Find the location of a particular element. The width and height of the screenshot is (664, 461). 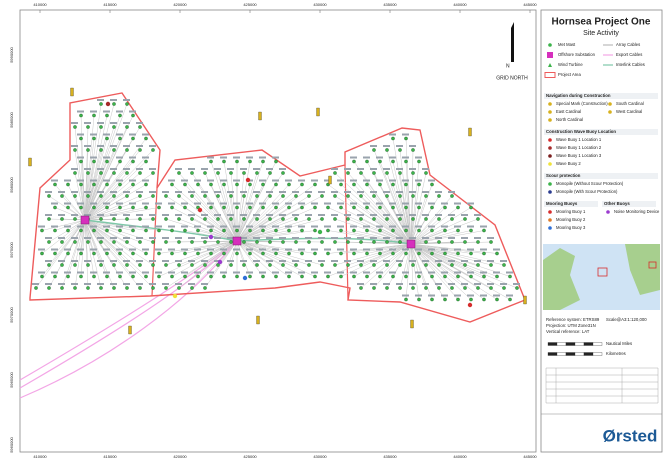

northing-label: 5975000 is located at coordinates (11, 249).